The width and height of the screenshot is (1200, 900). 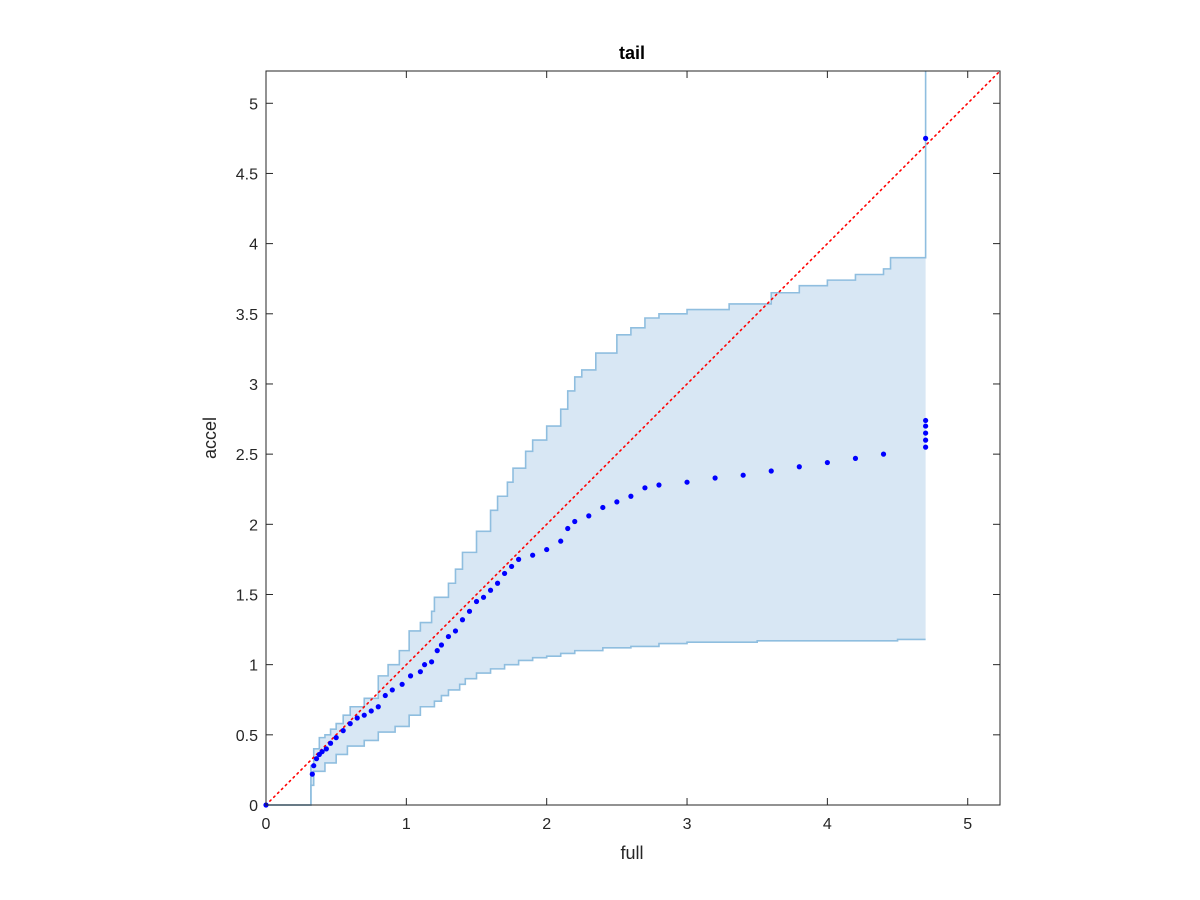 I want to click on y-tick-label: 4, so click(x=253, y=245).